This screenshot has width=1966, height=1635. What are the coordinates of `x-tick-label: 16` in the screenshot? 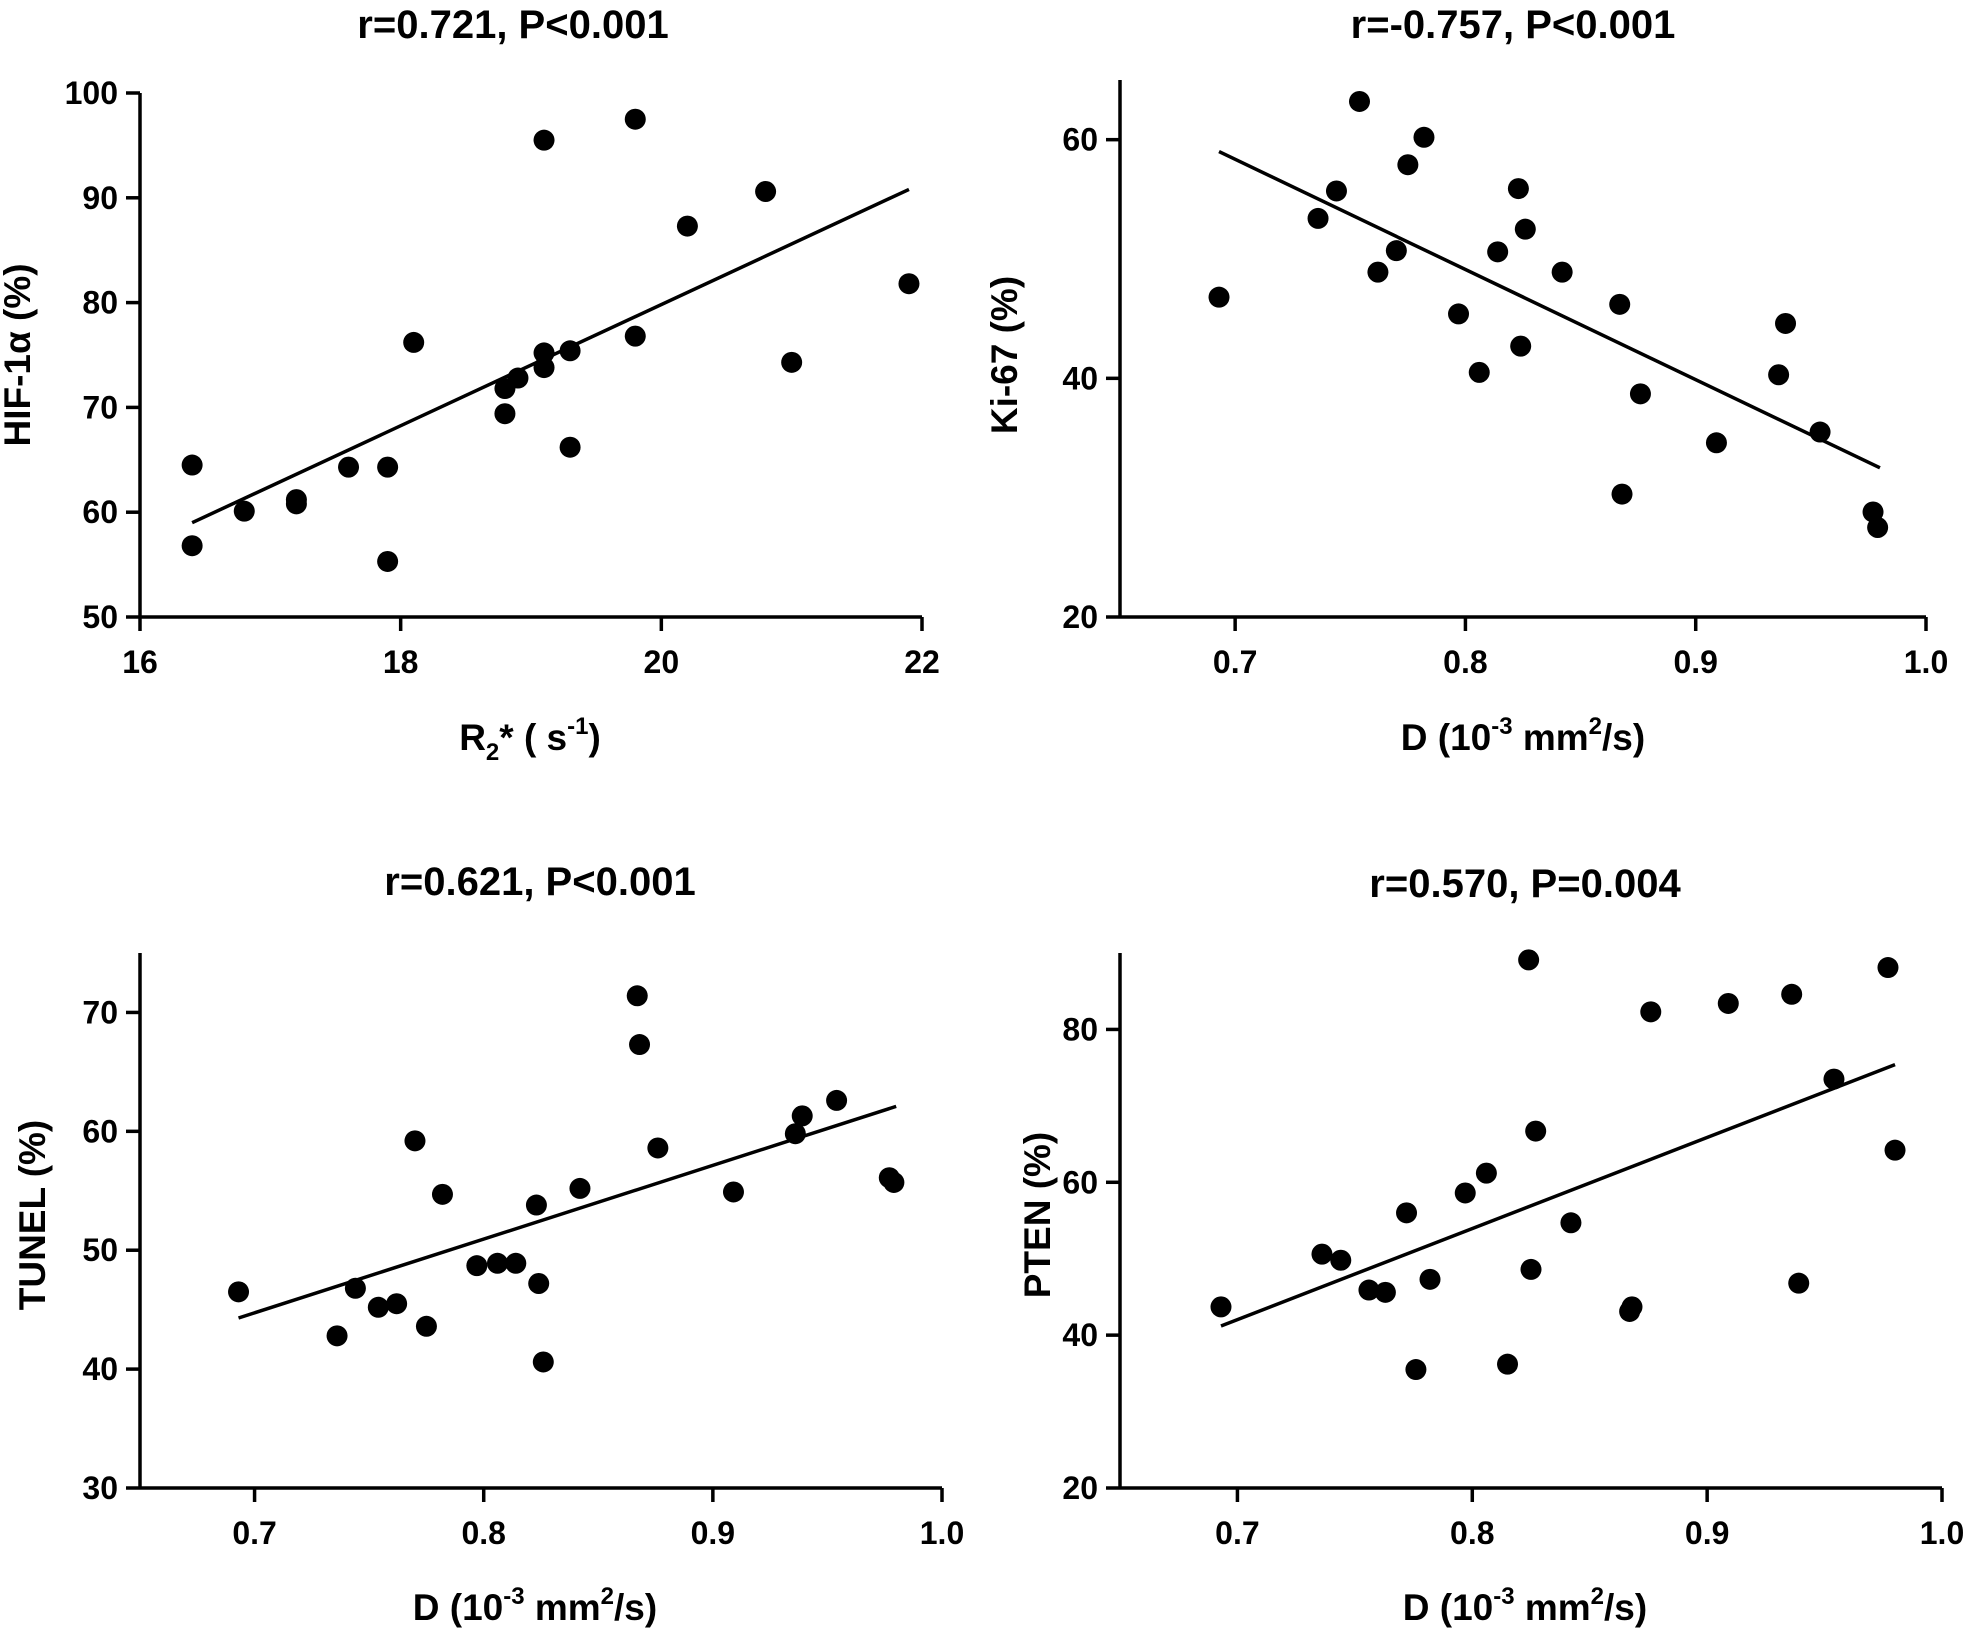 It's located at (140, 662).